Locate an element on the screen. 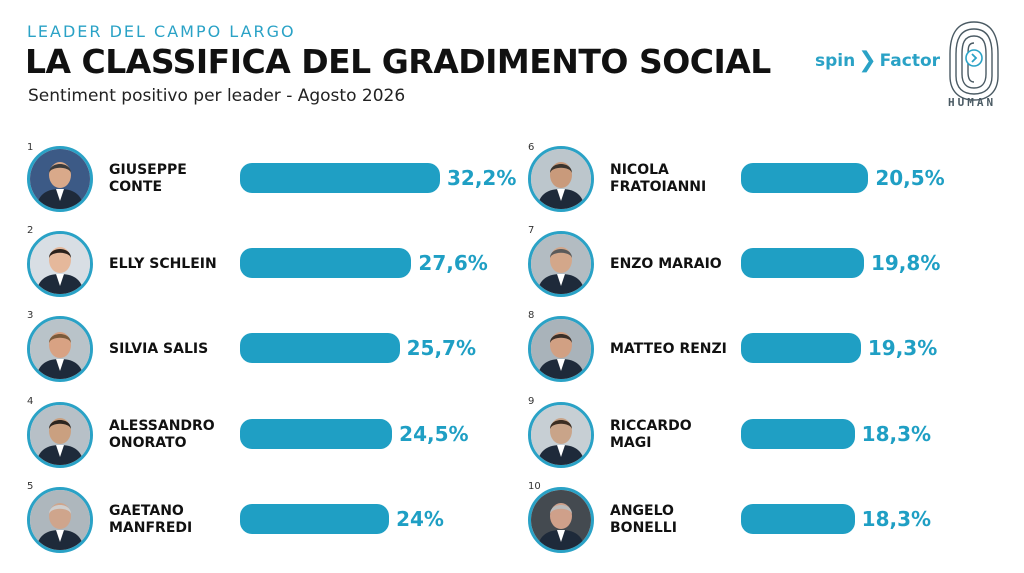  leader-name: NICOLA FRATOIANNI is located at coordinates (658, 178).